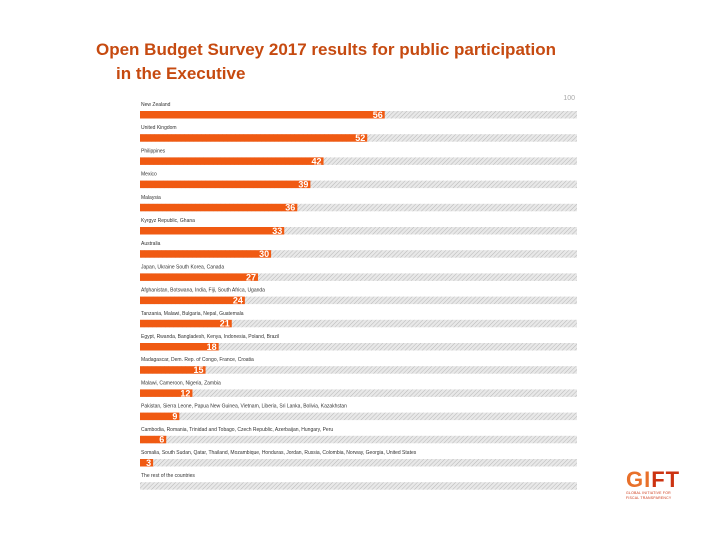 This screenshot has width=720, height=540. I want to click on category-label: Japan, Ukraine South Korea, Canada, so click(182, 267).